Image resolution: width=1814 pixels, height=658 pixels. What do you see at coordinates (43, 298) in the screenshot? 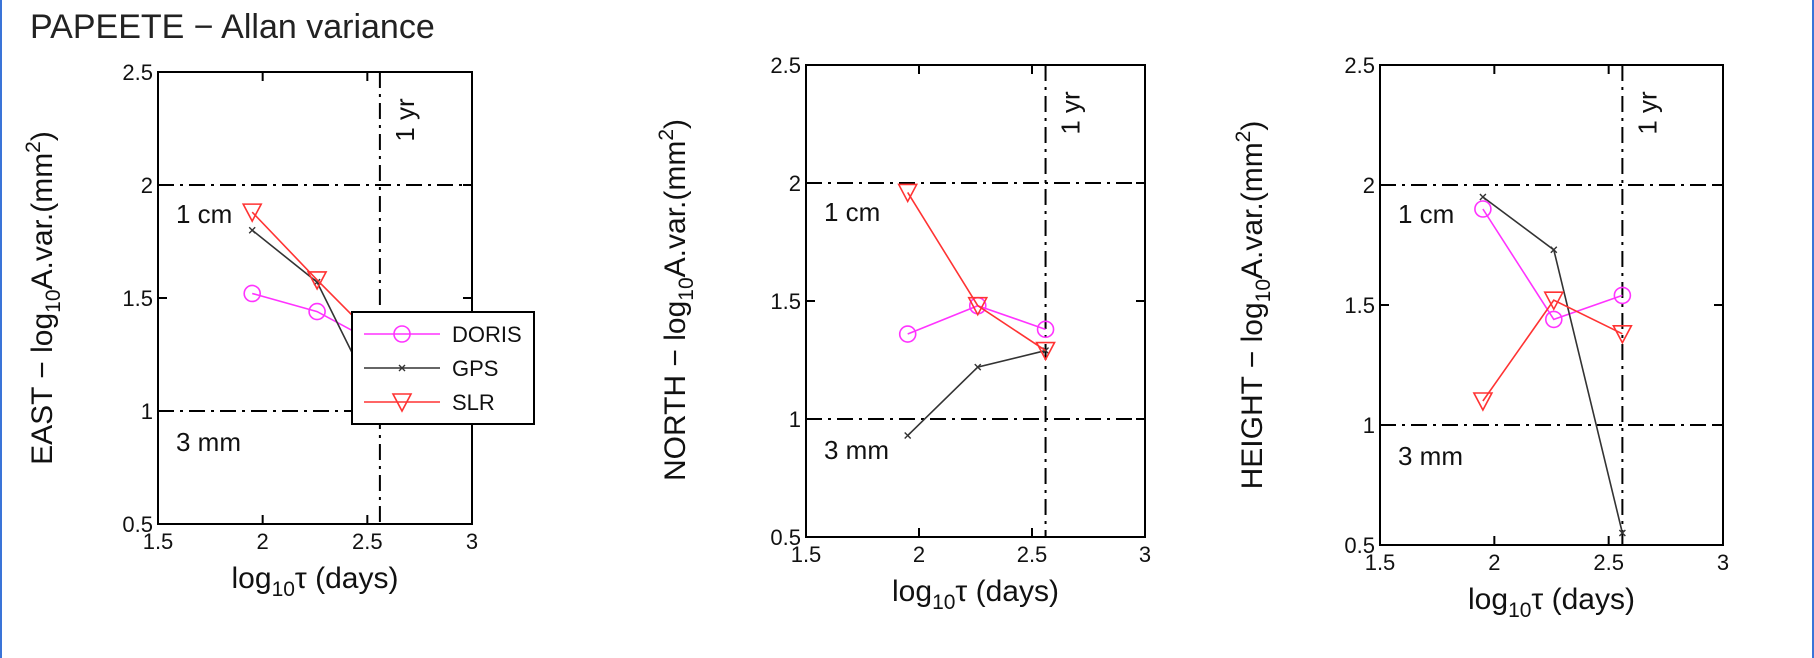
I see `y-axis-label: EAST − log10A.var.(mm2)` at bounding box center [43, 298].